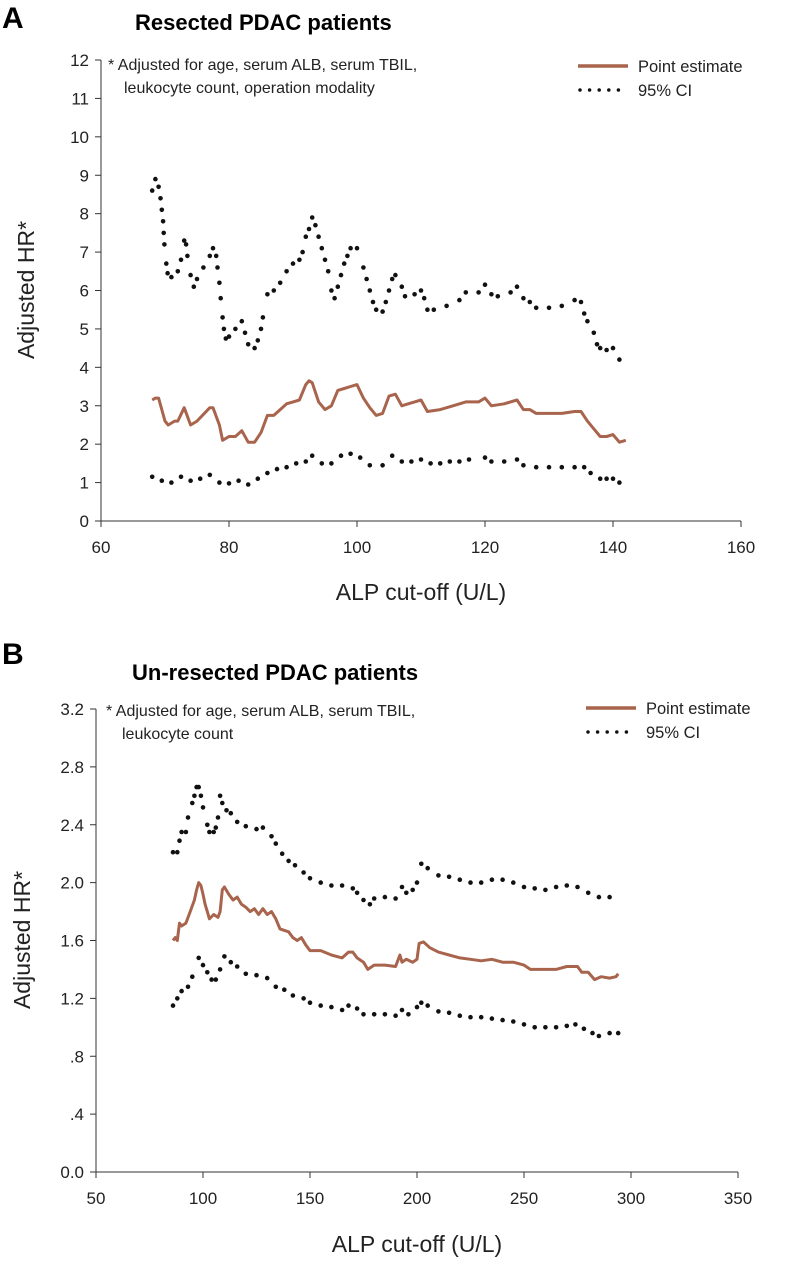 The image size is (787, 1267). Describe the element at coordinates (229, 547) in the screenshot. I see `x-tick-label: 80` at that location.